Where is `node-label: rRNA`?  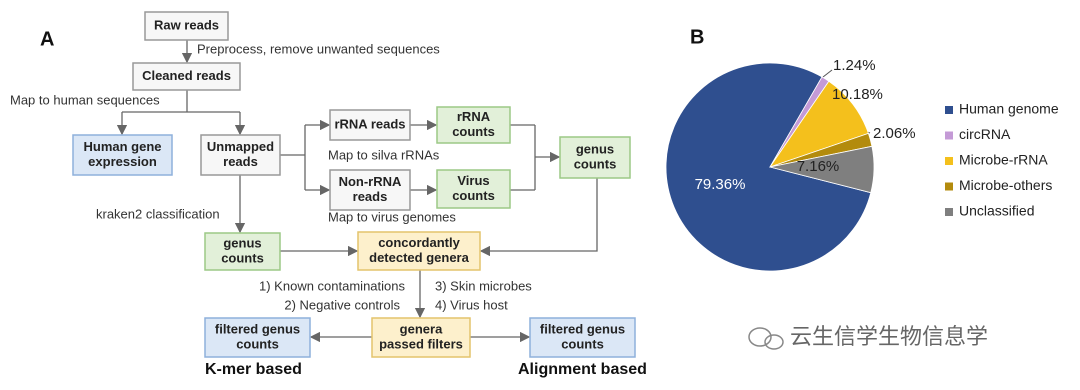 node-label: rRNA is located at coordinates (474, 116).